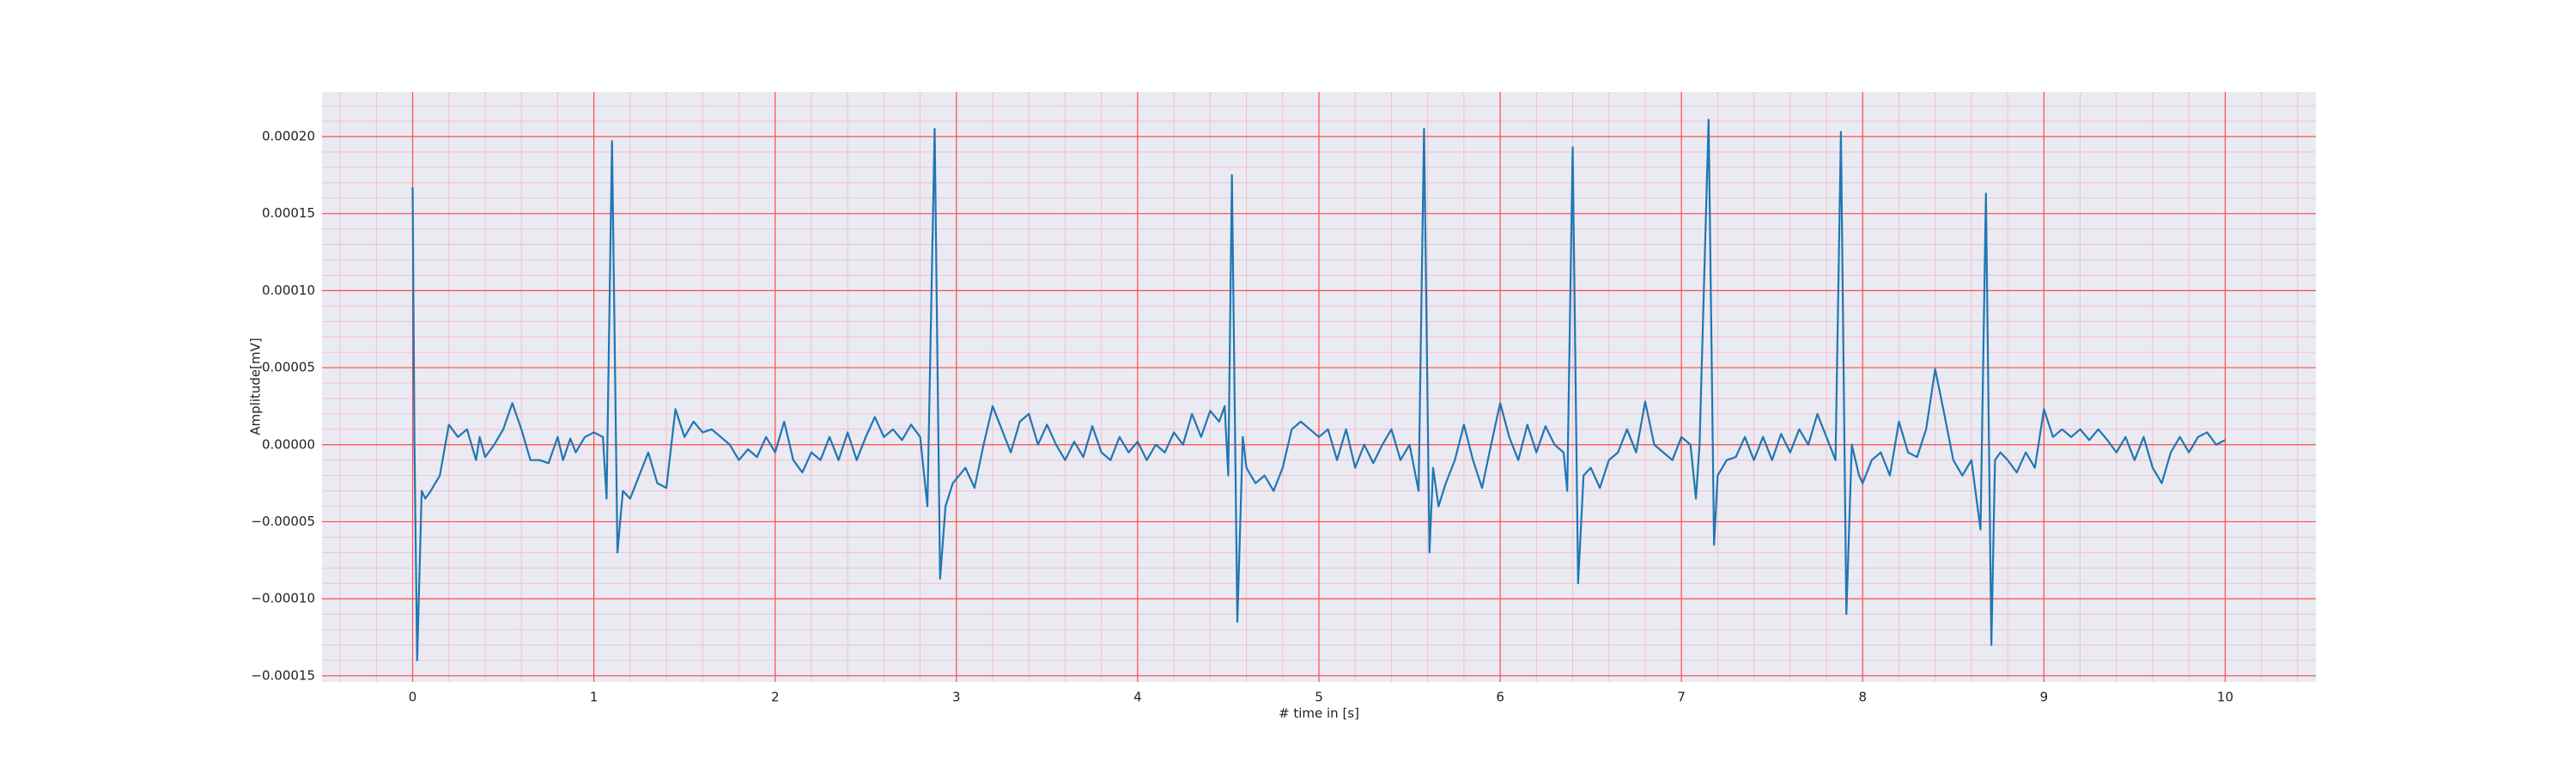  I want to click on y-tick-label: −0.00015, so click(283, 675).